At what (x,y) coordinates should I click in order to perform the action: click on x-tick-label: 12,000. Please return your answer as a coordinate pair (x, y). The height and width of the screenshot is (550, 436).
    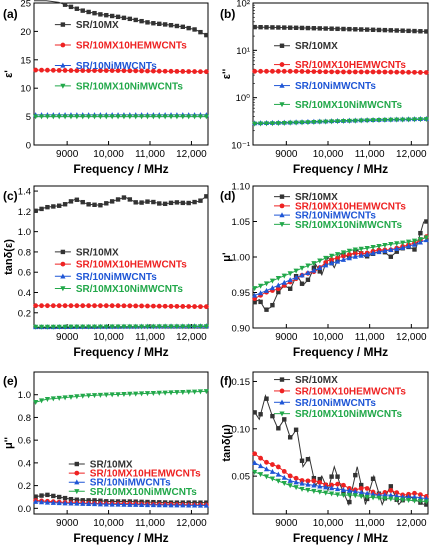
    Looking at the image, I should click on (191, 154).